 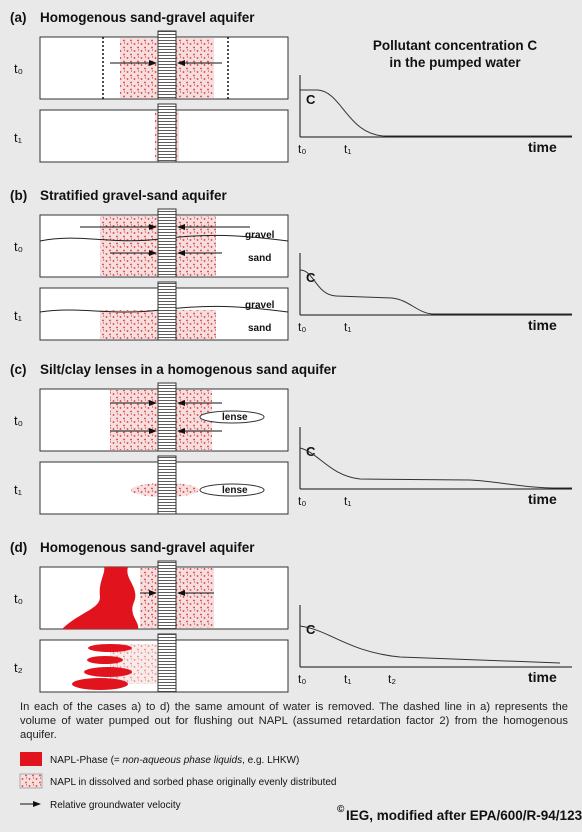 What do you see at coordinates (341, 809) in the screenshot?
I see `label: ©` at bounding box center [341, 809].